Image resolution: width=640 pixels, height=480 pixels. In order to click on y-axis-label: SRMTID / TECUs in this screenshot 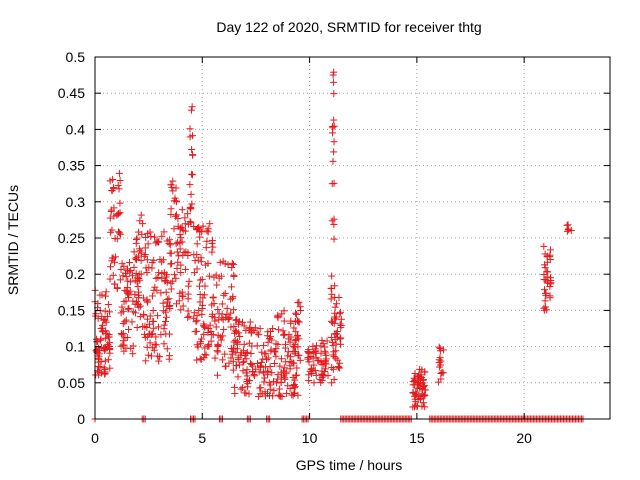, I will do `click(13, 240)`.